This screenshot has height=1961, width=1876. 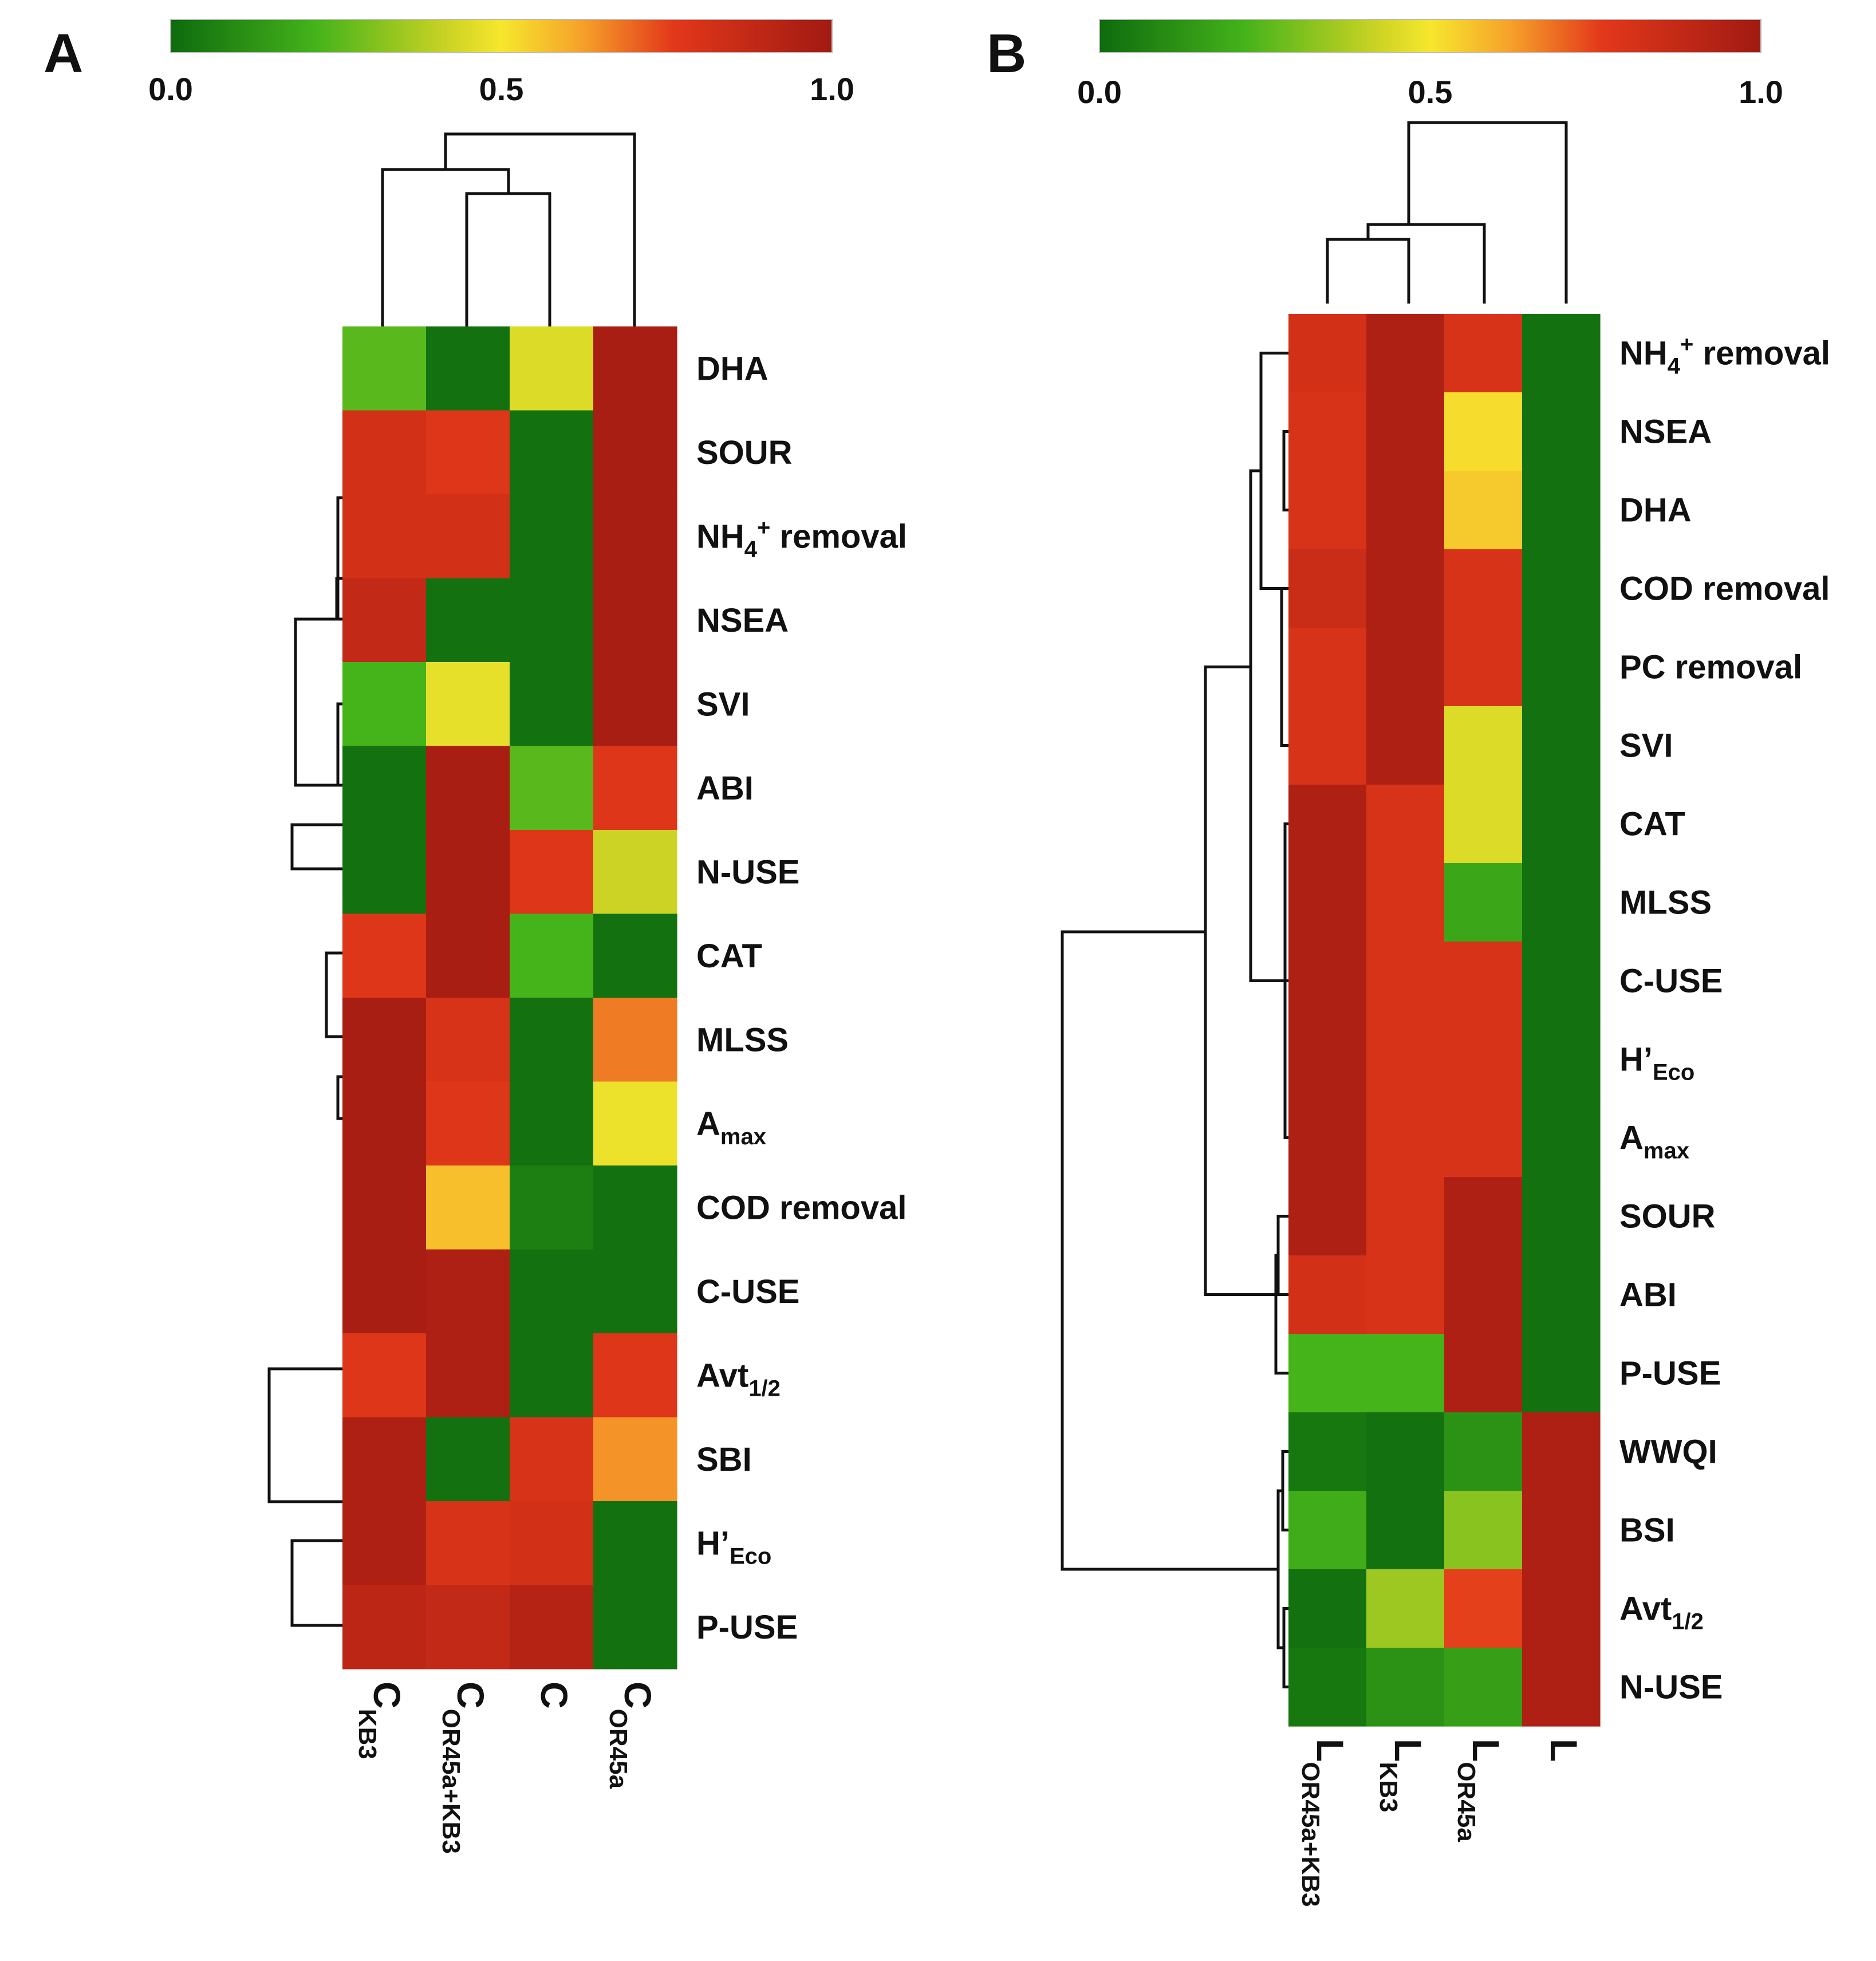 I want to click on row-label: COD removal, so click(x=1724, y=589).